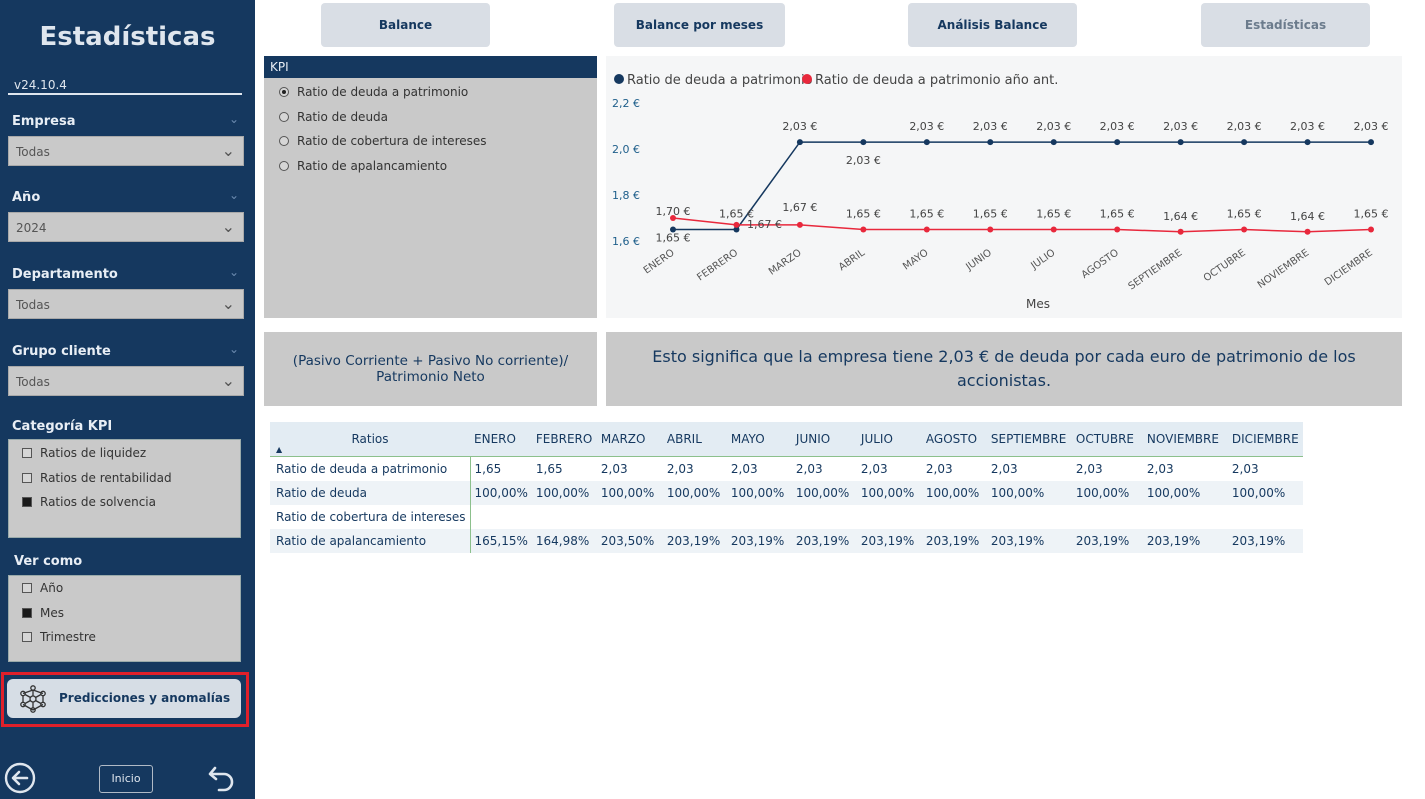 The height and width of the screenshot is (799, 1425). Describe the element at coordinates (699, 25) in the screenshot. I see `tab-balance-por-meses: Balance por meses` at that location.